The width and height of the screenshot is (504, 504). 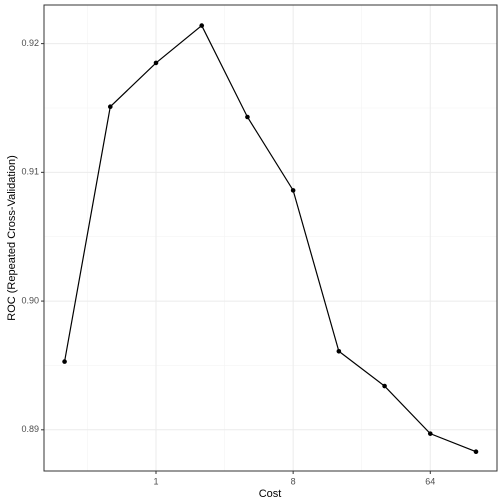 What do you see at coordinates (293, 481) in the screenshot?
I see `x-tick-label: 8` at bounding box center [293, 481].